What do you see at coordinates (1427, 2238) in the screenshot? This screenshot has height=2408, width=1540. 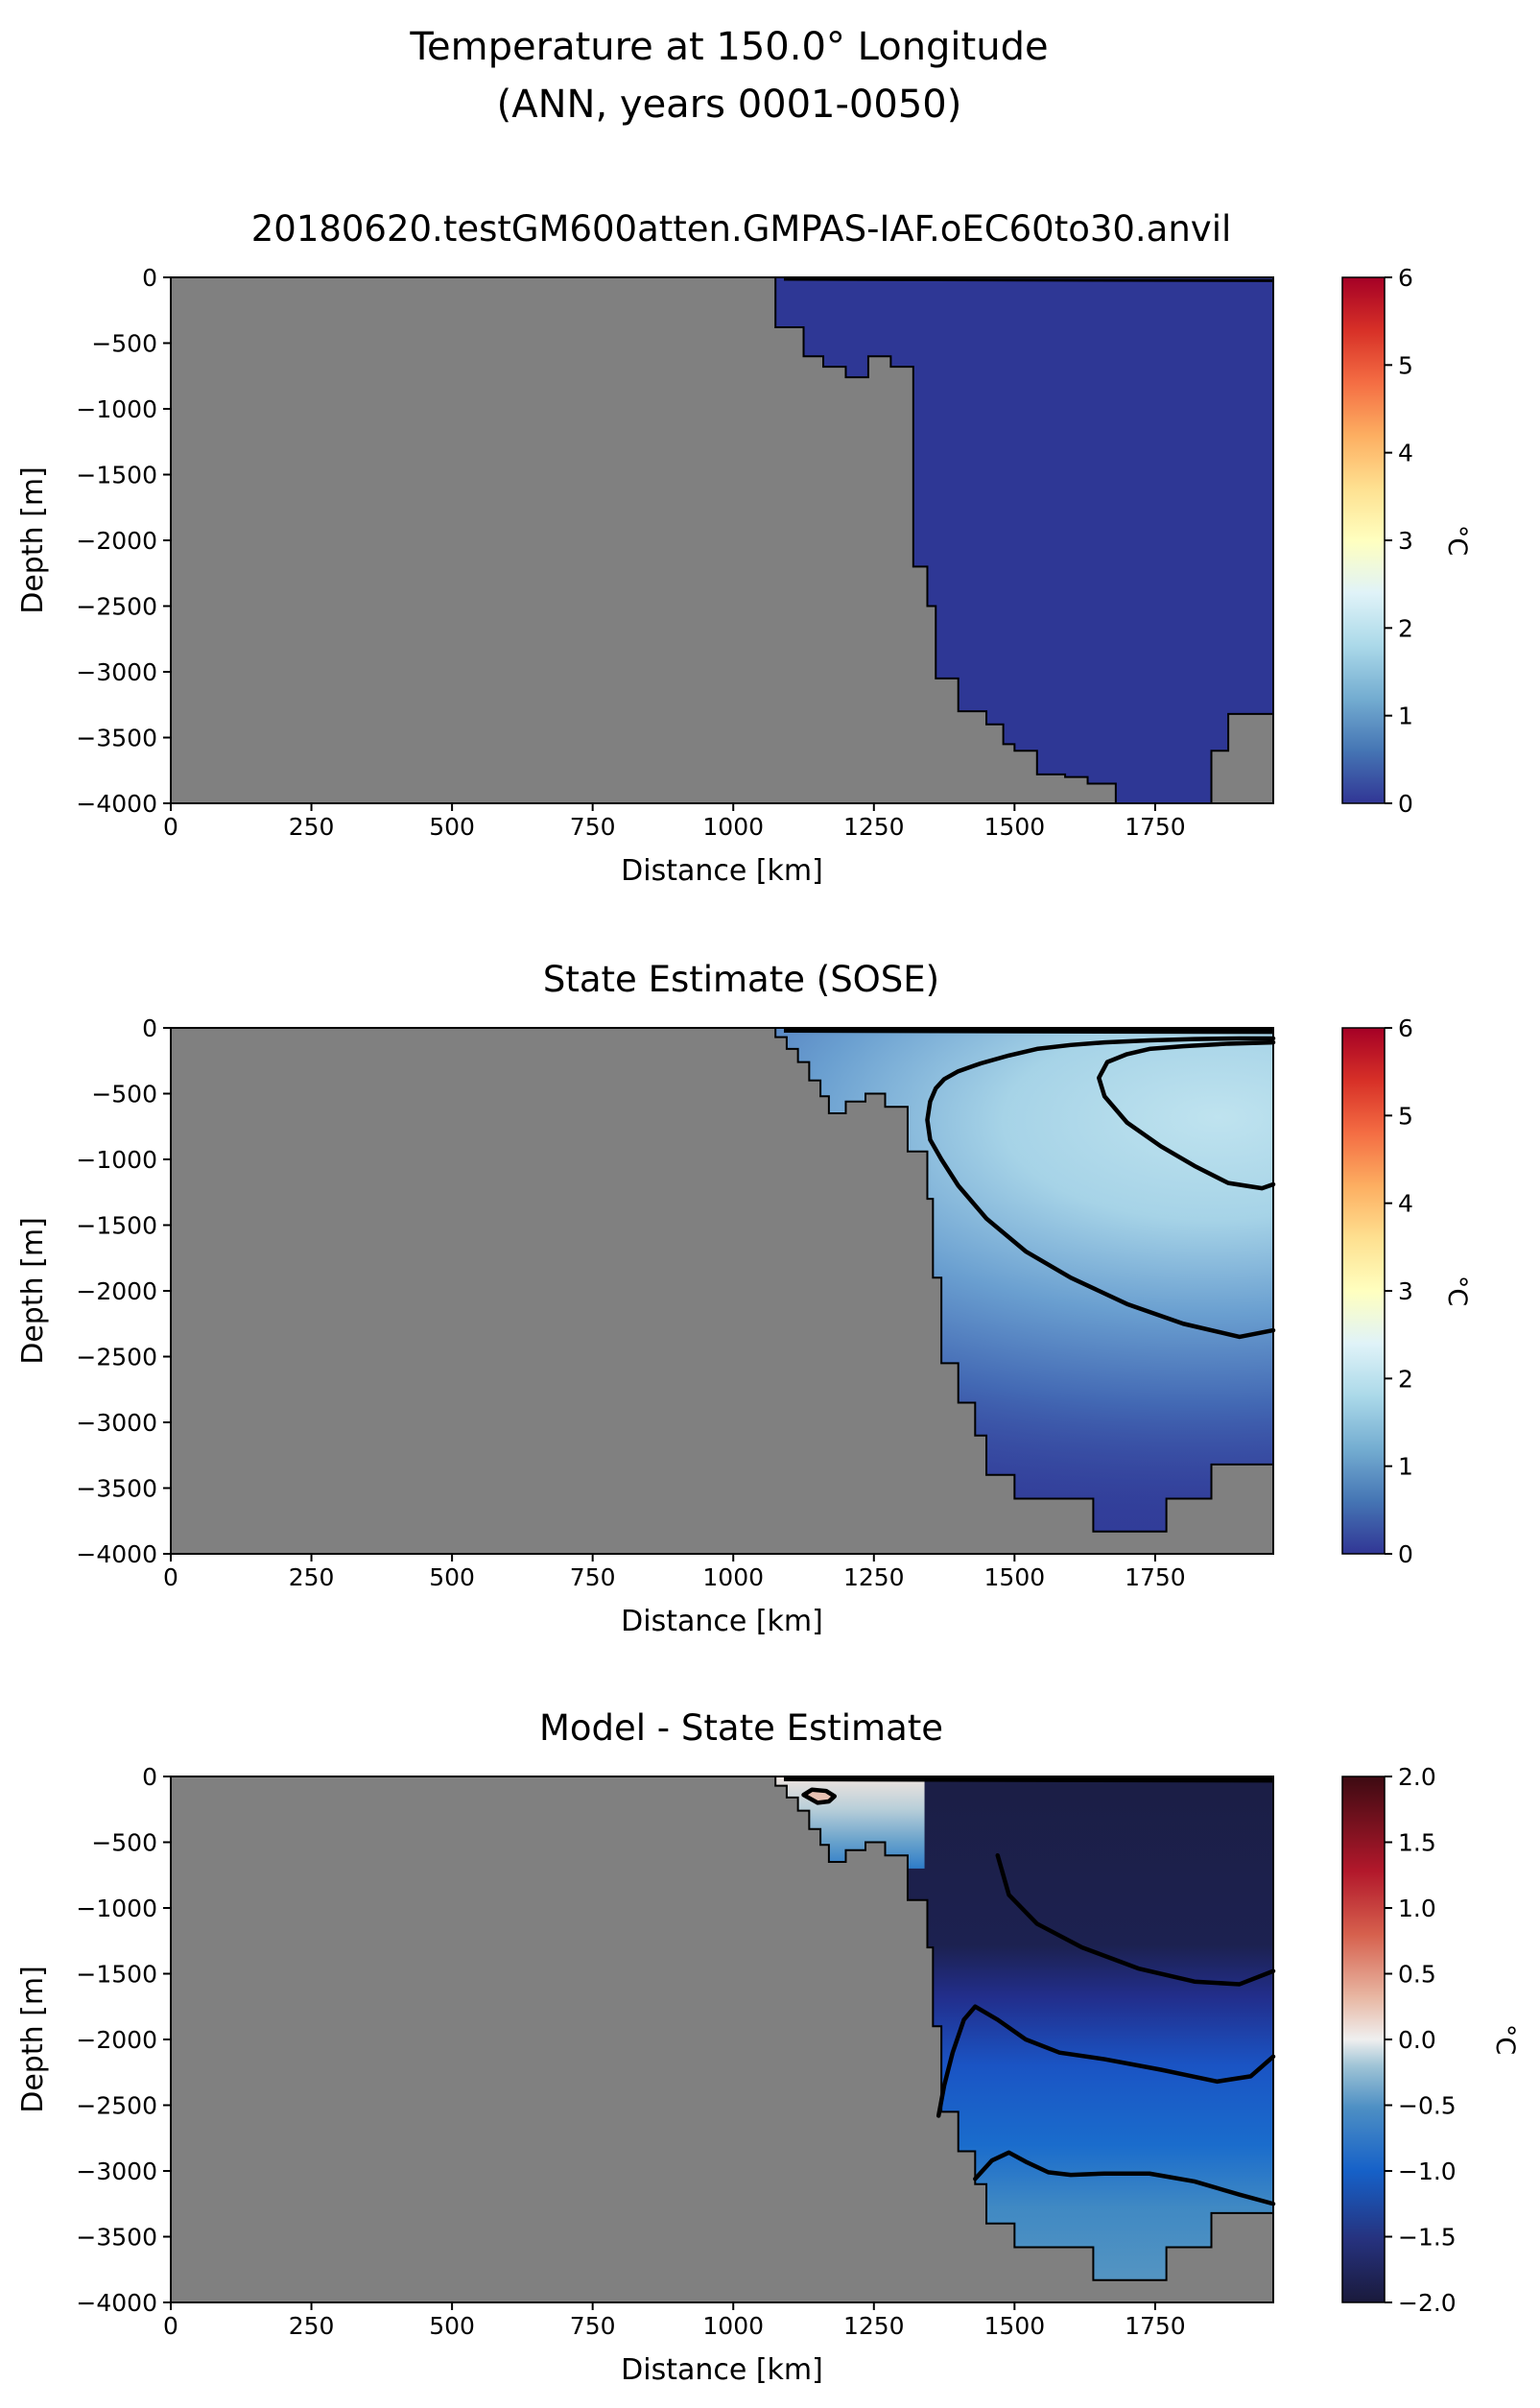 I see `colorbar-tick-label: −1.5` at bounding box center [1427, 2238].